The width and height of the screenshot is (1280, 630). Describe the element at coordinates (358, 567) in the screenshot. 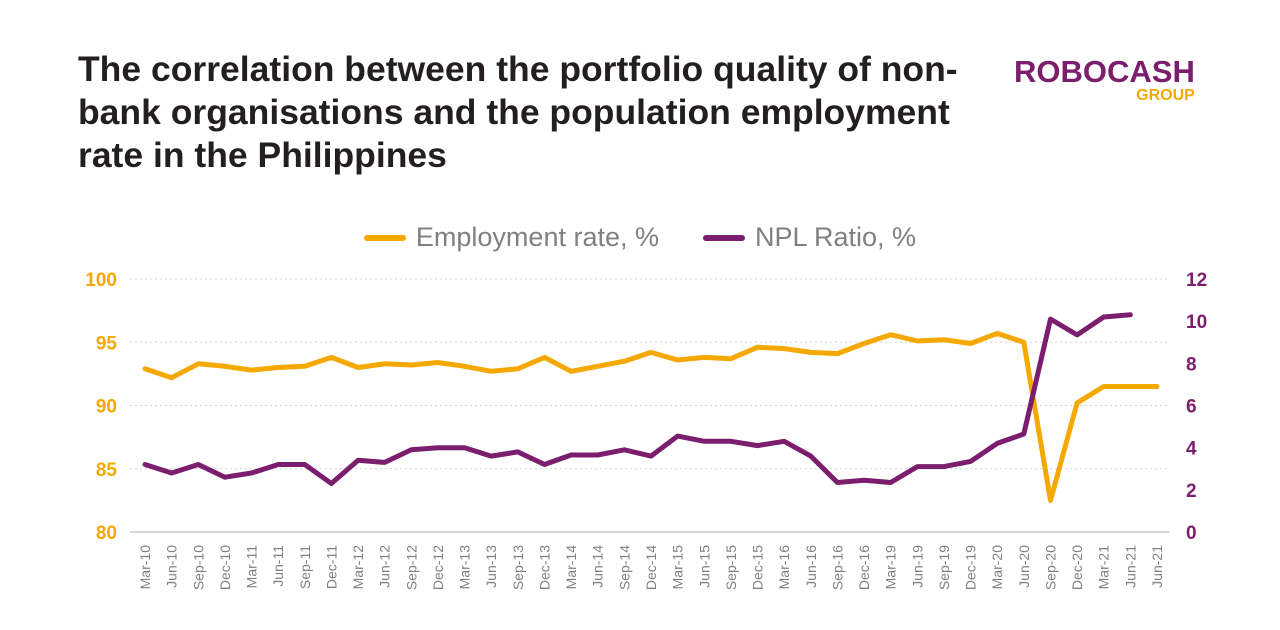

I see `x-axis-tick-label: Mar-12` at that location.